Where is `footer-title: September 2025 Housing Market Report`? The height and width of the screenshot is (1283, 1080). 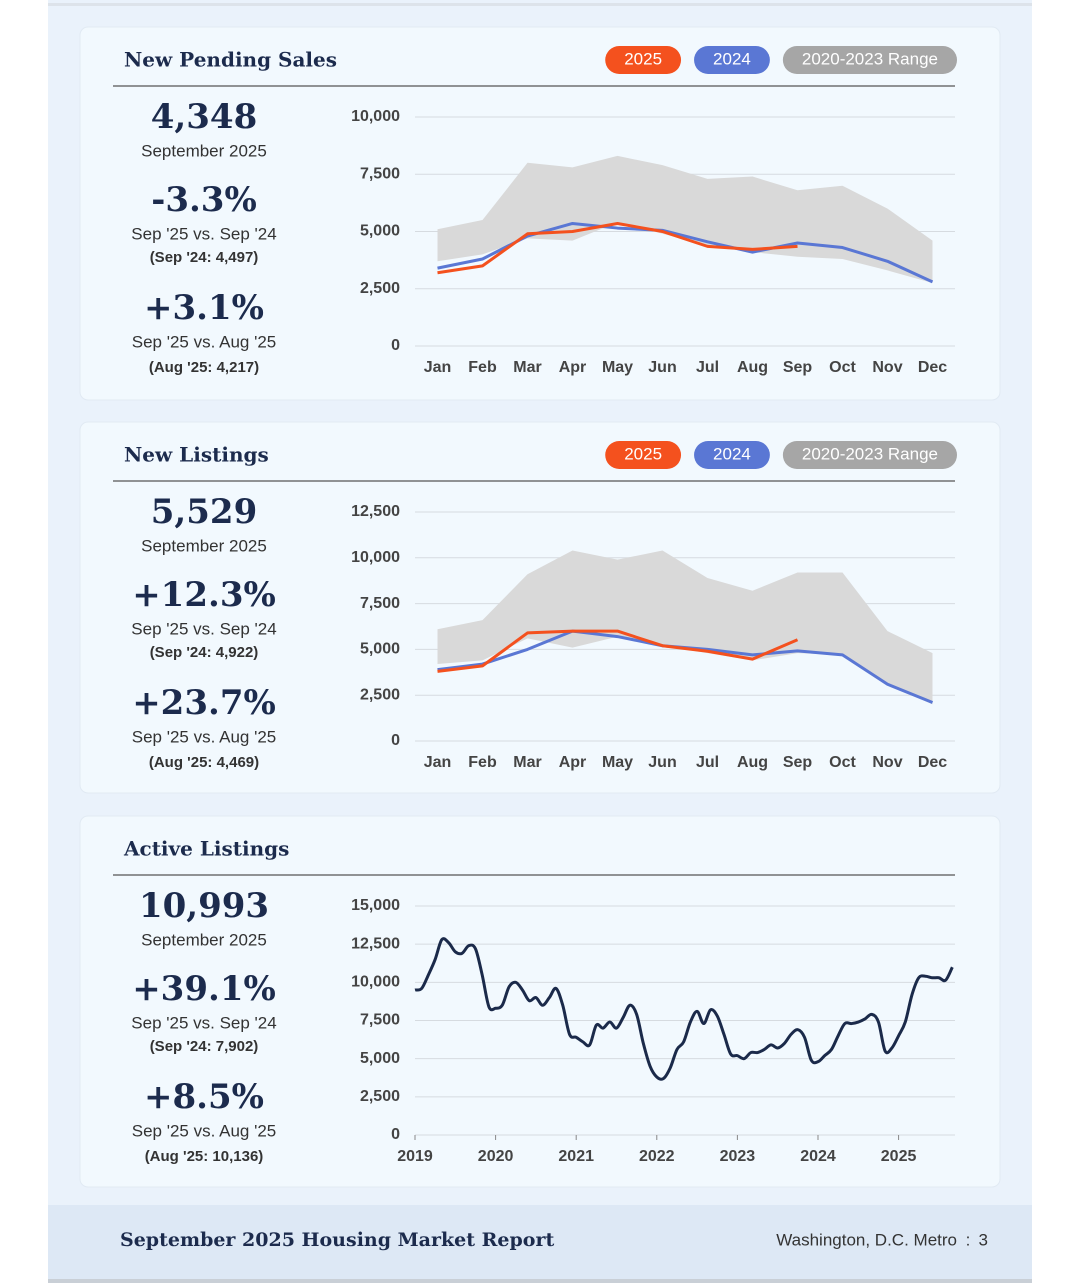
footer-title: September 2025 Housing Market Report is located at coordinates (337, 1240).